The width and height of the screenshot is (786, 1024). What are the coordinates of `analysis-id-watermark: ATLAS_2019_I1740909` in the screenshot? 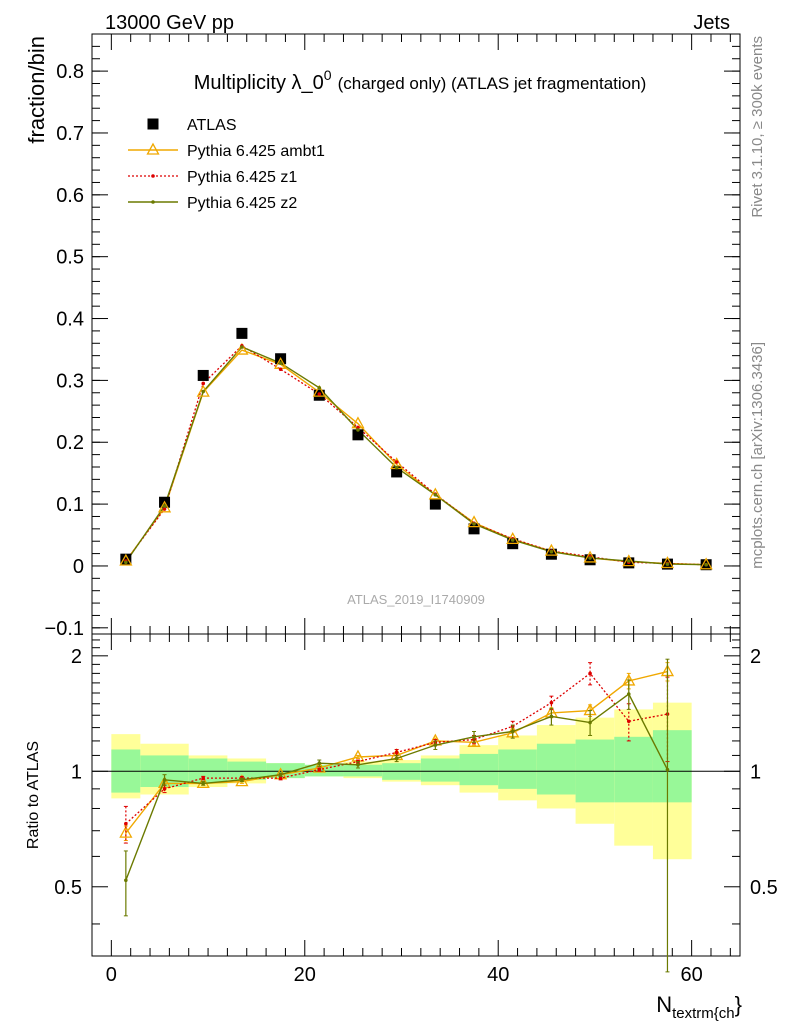 It's located at (416, 599).